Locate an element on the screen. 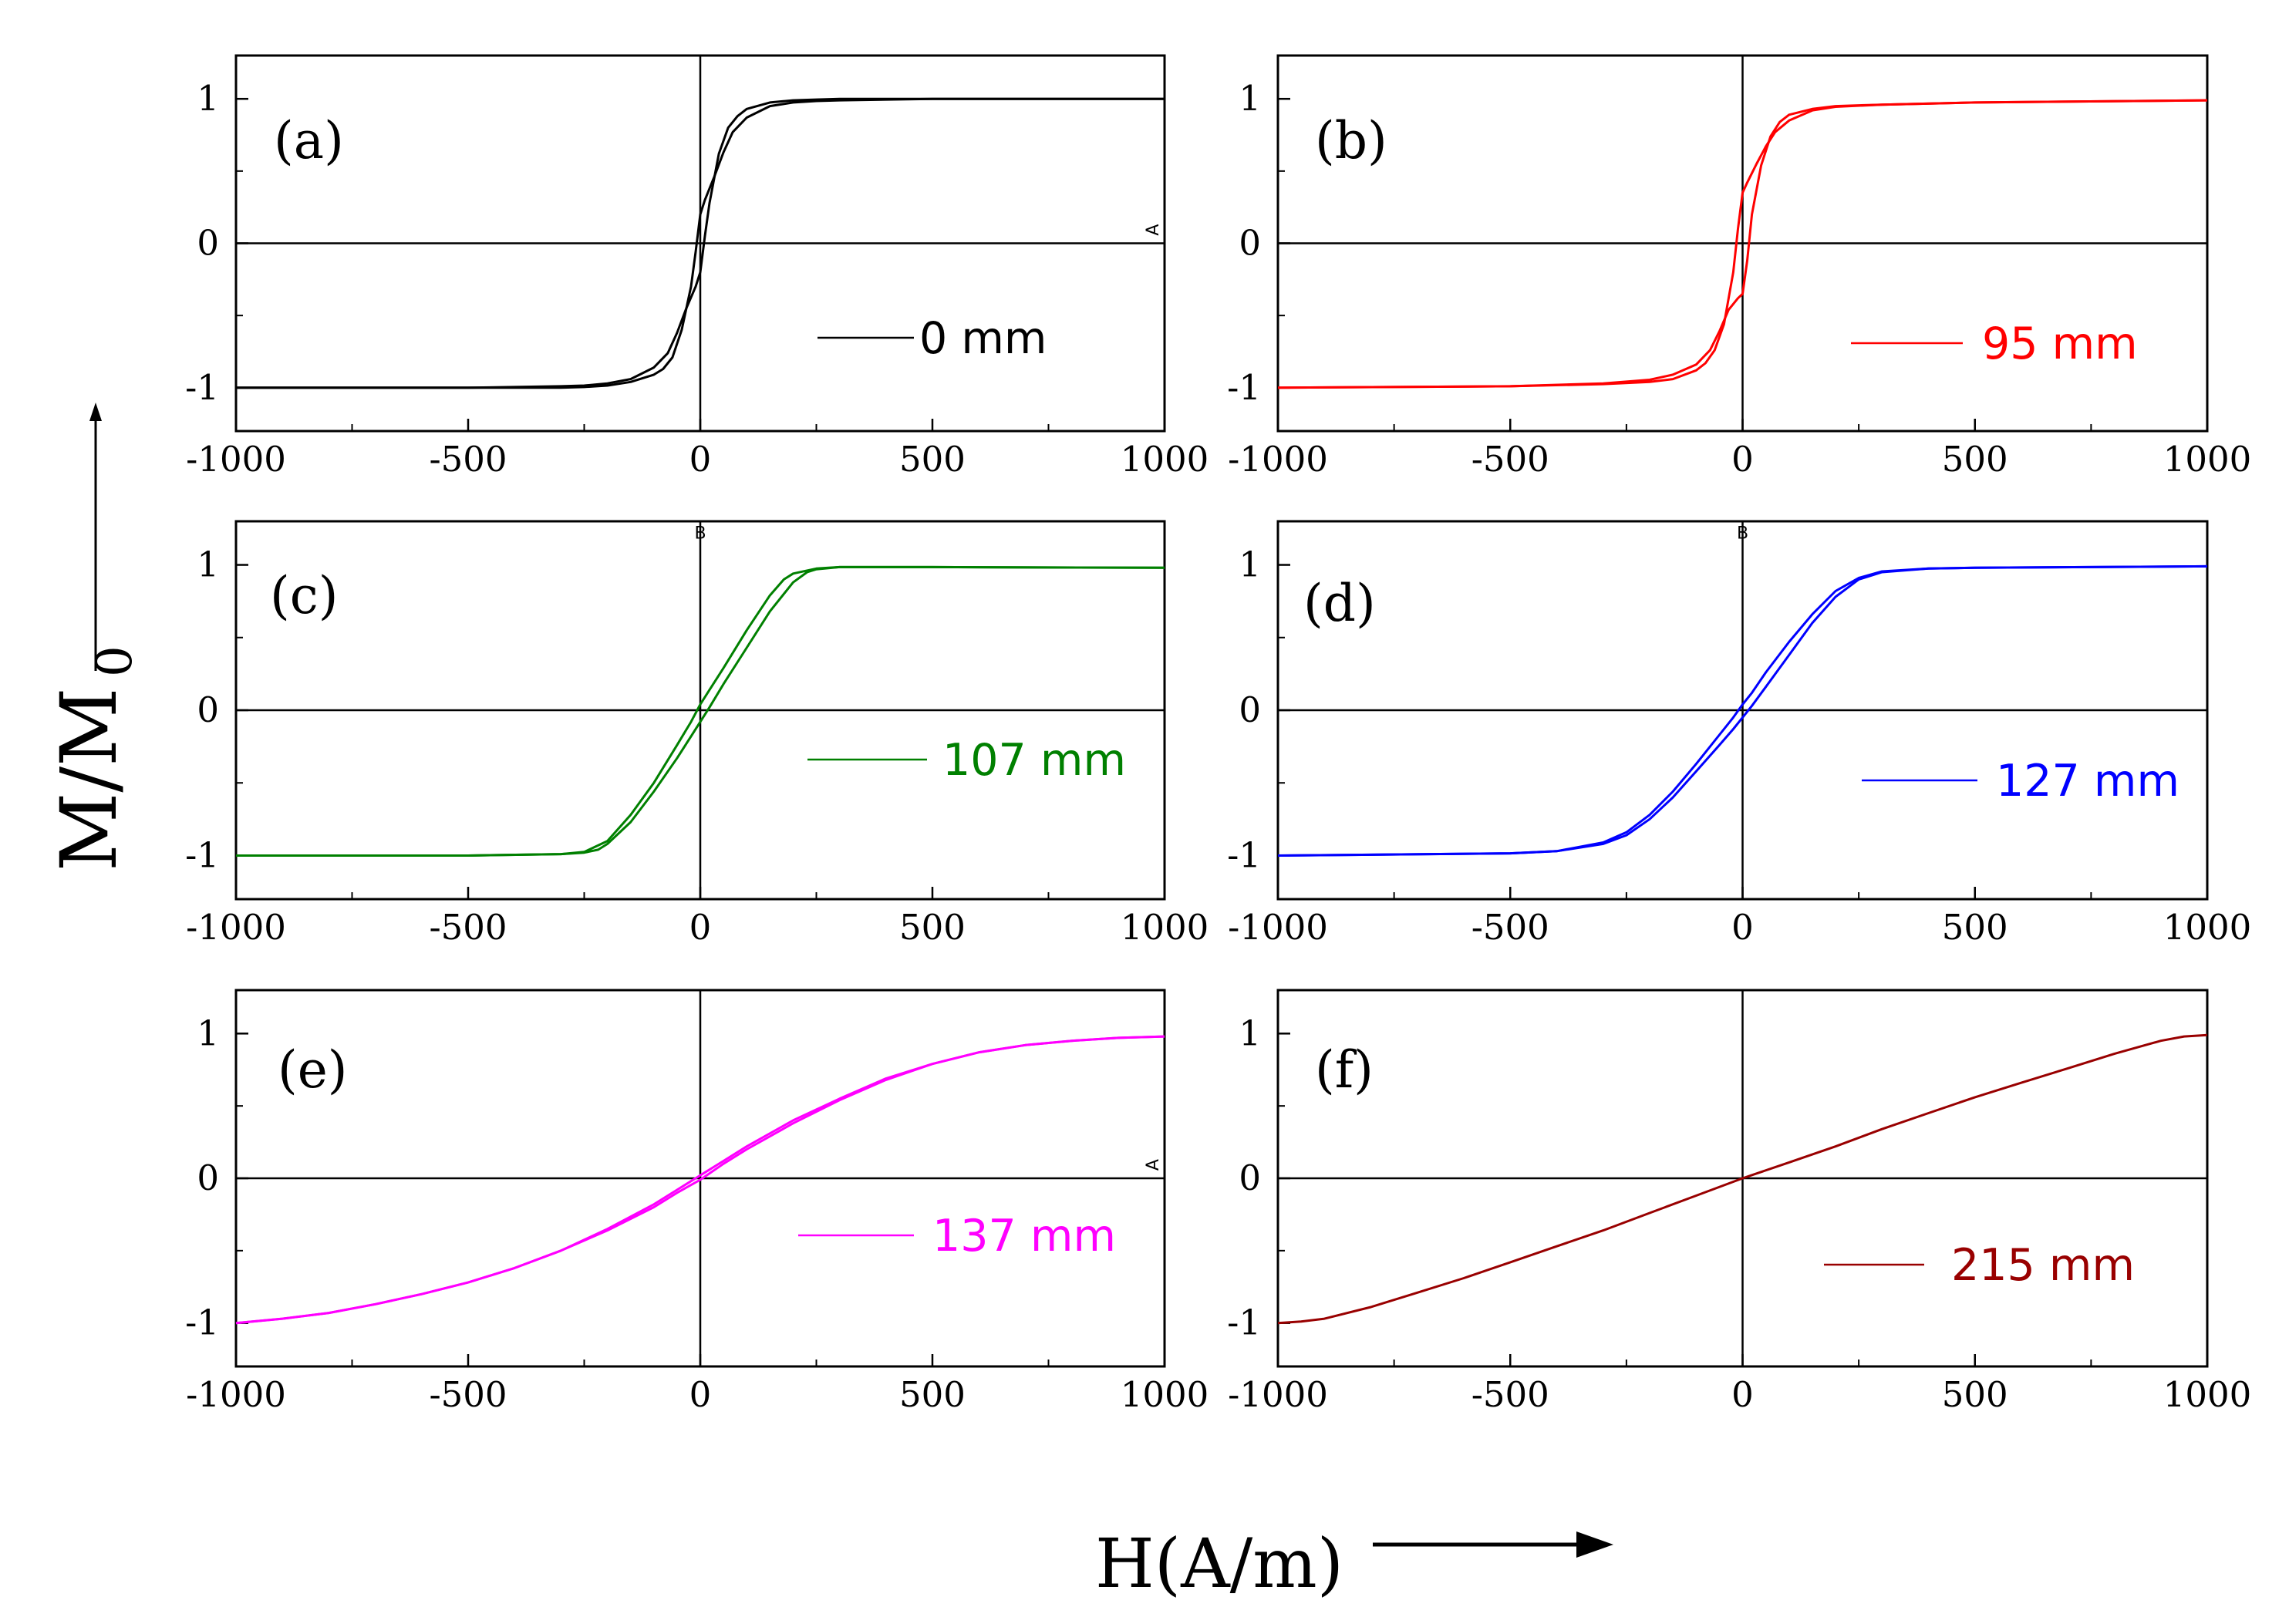 This screenshot has height=1624, width=2289. panel-c: -1000 -500 0 500 1000 1 0 -1 (c) 107 mm B is located at coordinates (697, 734).